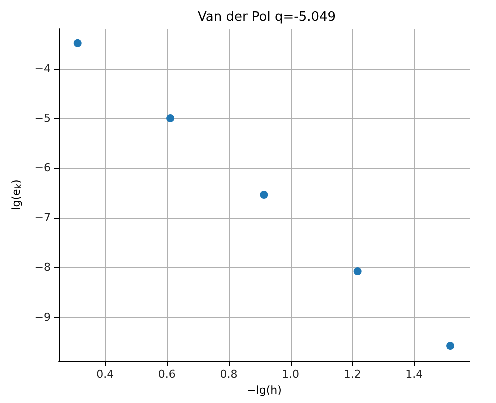  I want to click on y-axis-title: lg(ek), so click(17, 195).